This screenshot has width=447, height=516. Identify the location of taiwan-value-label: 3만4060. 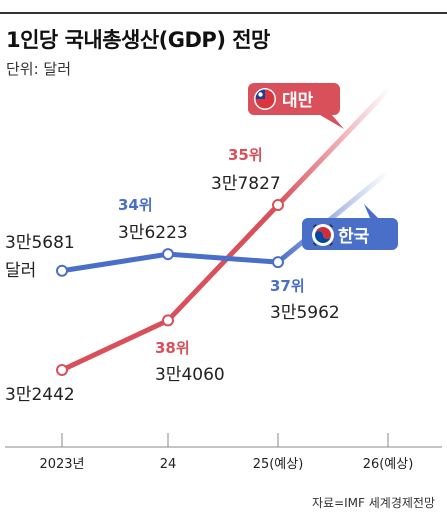
(190, 375).